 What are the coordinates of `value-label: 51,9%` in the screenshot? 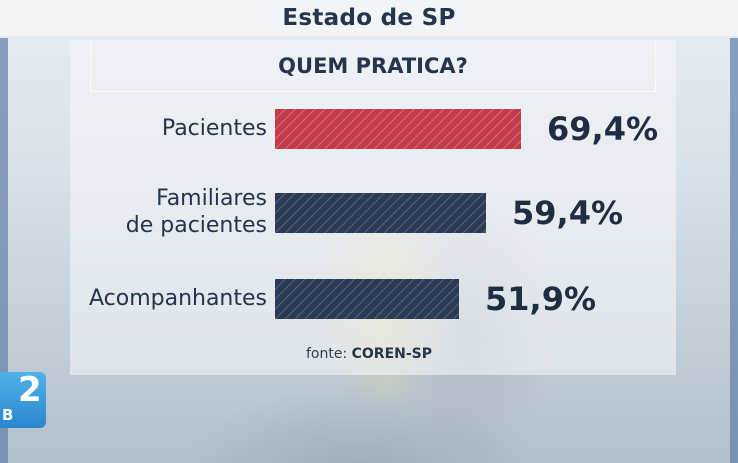 It's located at (541, 299).